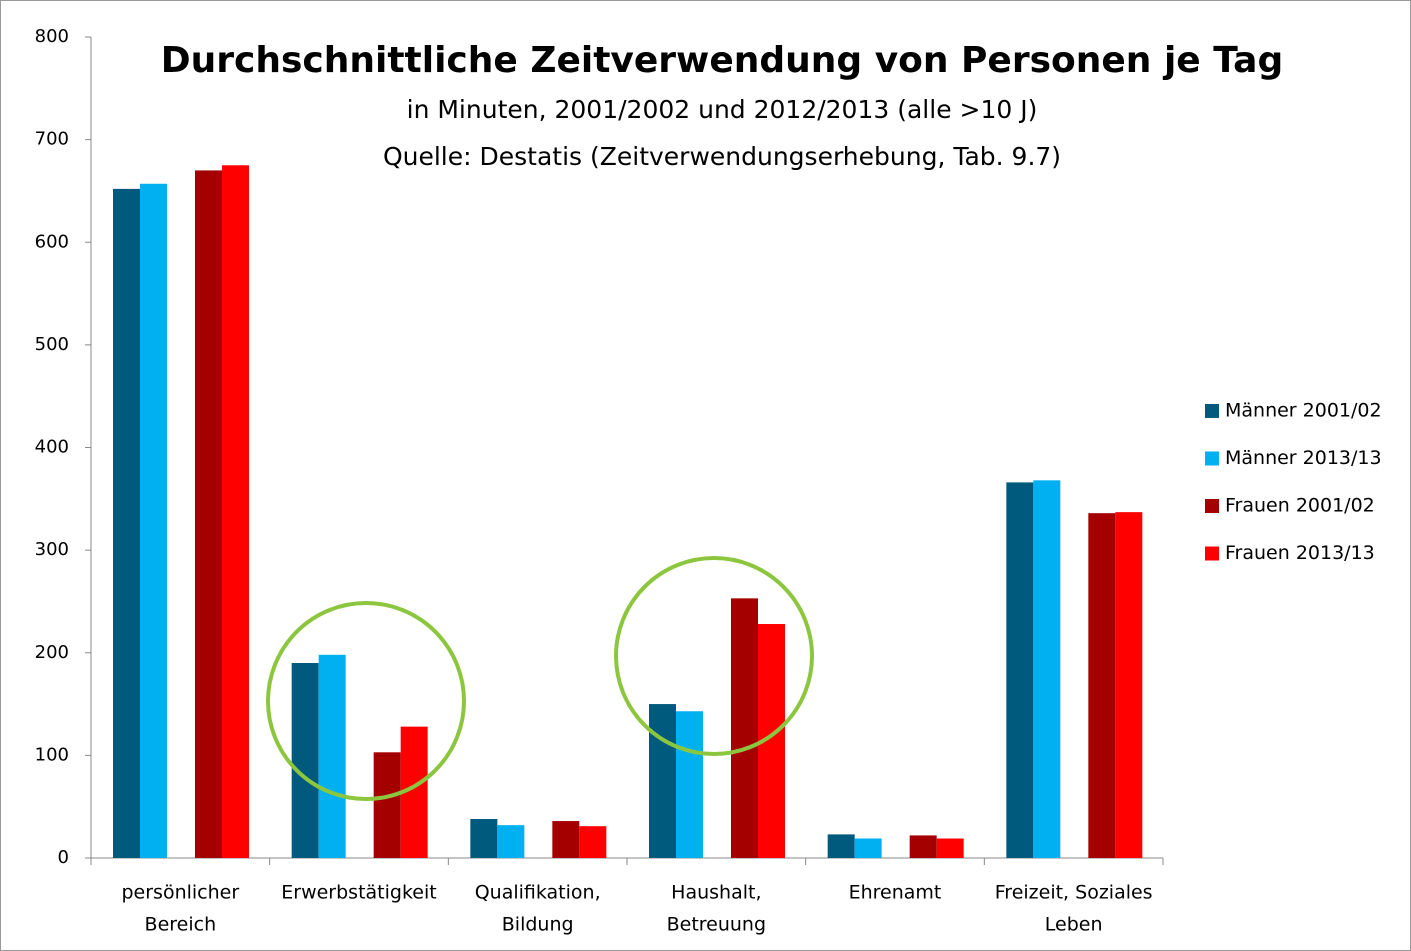 The width and height of the screenshot is (1411, 951). Describe the element at coordinates (1300, 506) in the screenshot. I see `legend-label: Frauen 2001/02` at that location.